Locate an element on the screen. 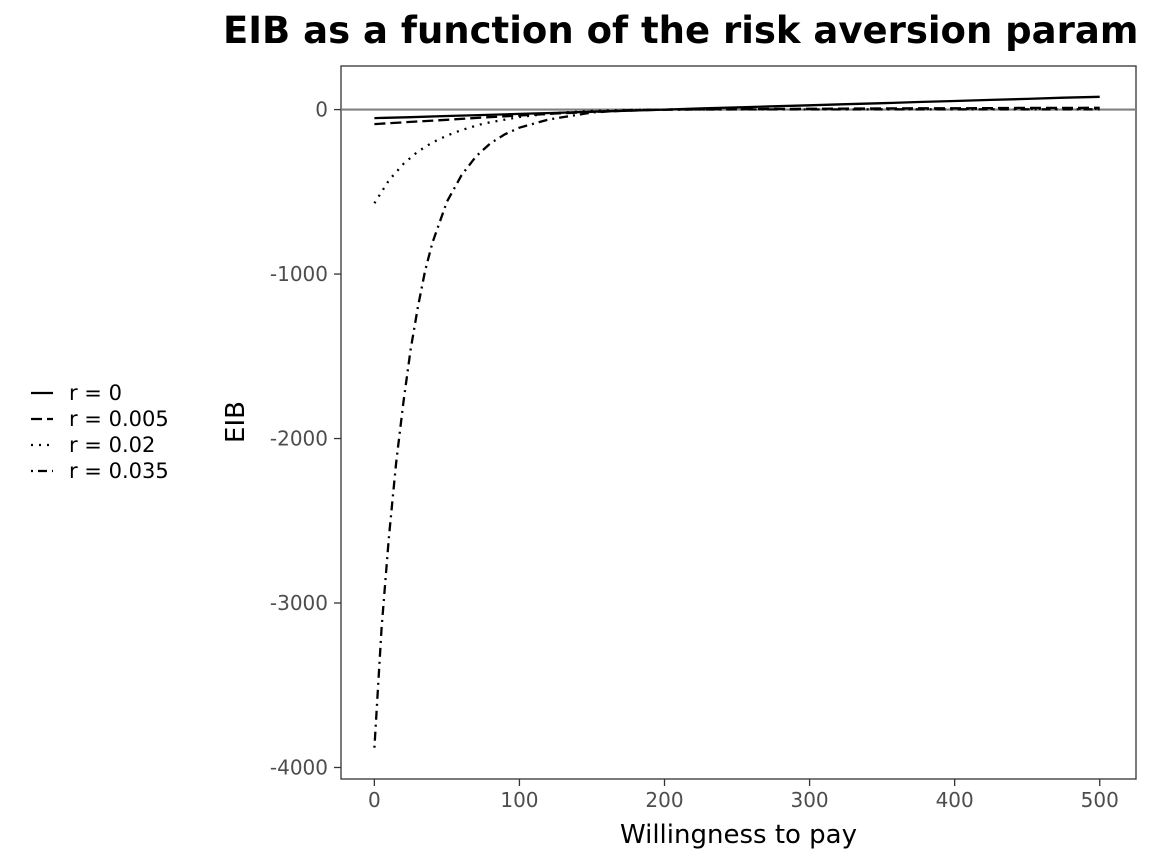 This screenshot has height=865, width=1152. y-tick-label: 0 is located at coordinates (321, 110).